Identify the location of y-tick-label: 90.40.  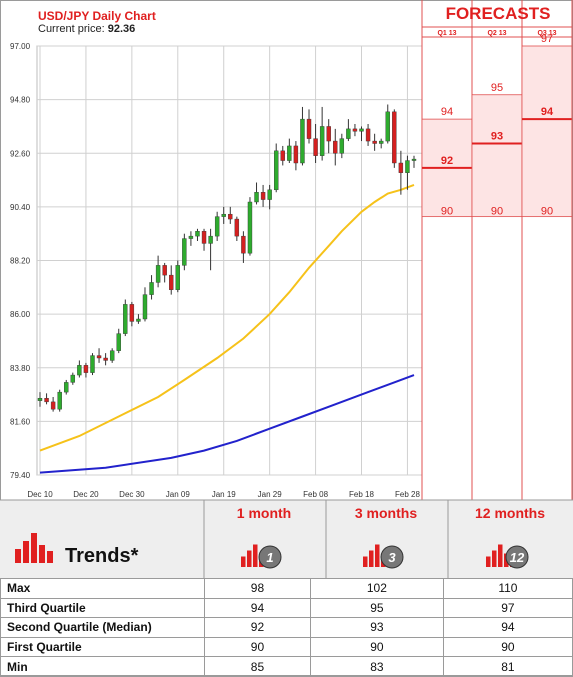
(20, 207).